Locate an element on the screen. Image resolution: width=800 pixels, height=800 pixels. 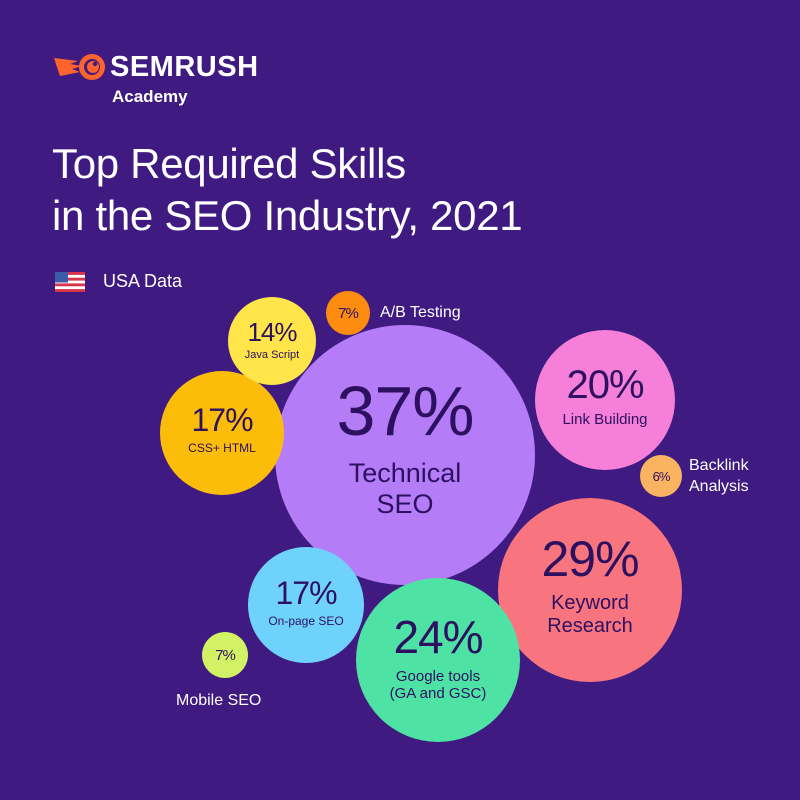
bubble-technical-seo: 37% Technical SEO is located at coordinates (405, 455).